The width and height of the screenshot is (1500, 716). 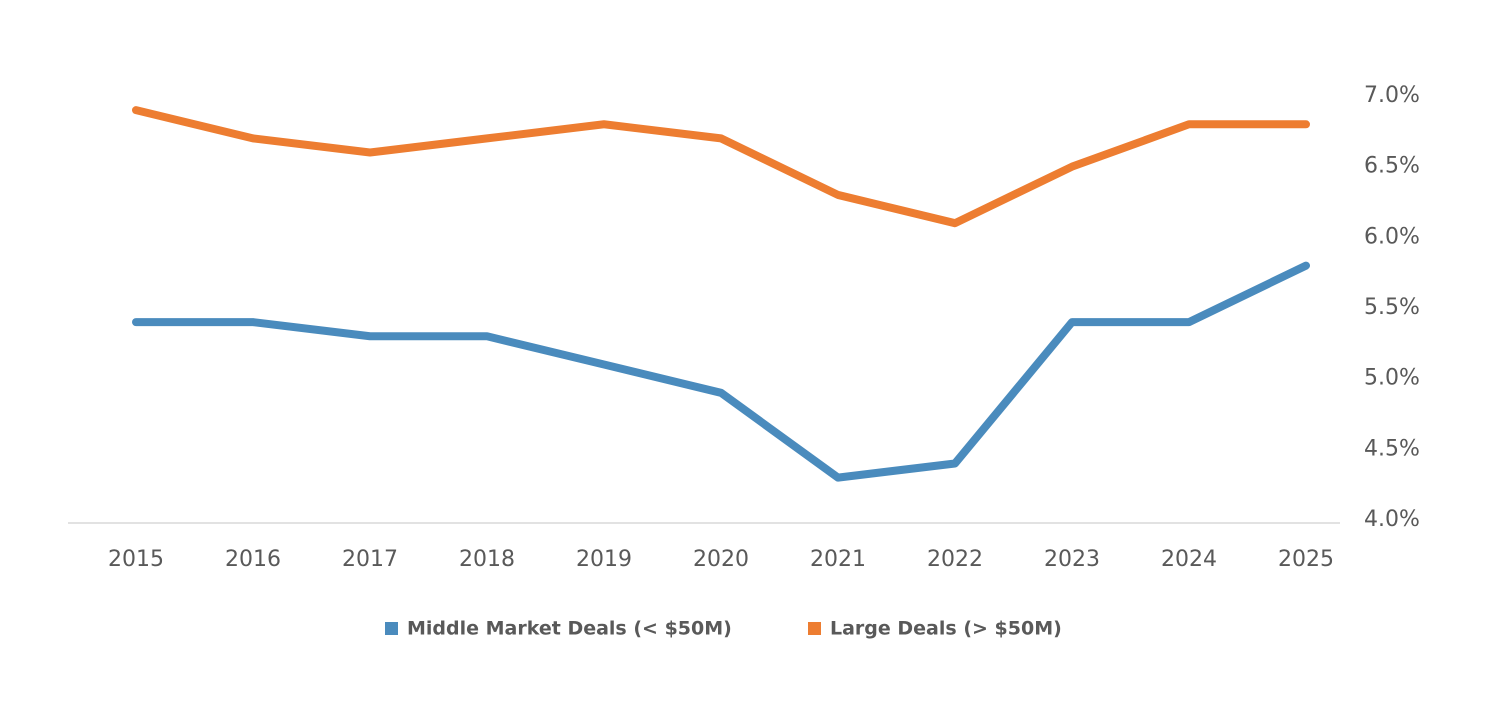 I want to click on x-tick-label: 2024, so click(x=1189, y=559).